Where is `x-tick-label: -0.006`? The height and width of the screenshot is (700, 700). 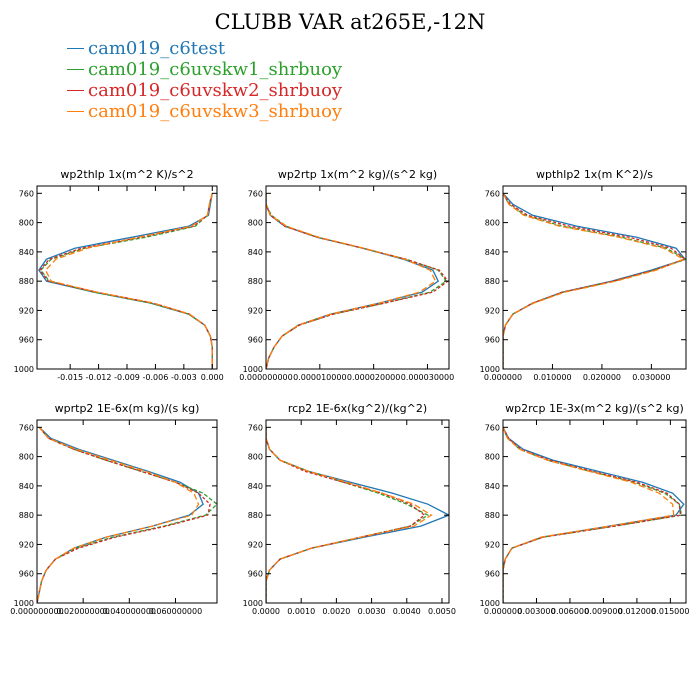 x-tick-label: -0.006 is located at coordinates (156, 377).